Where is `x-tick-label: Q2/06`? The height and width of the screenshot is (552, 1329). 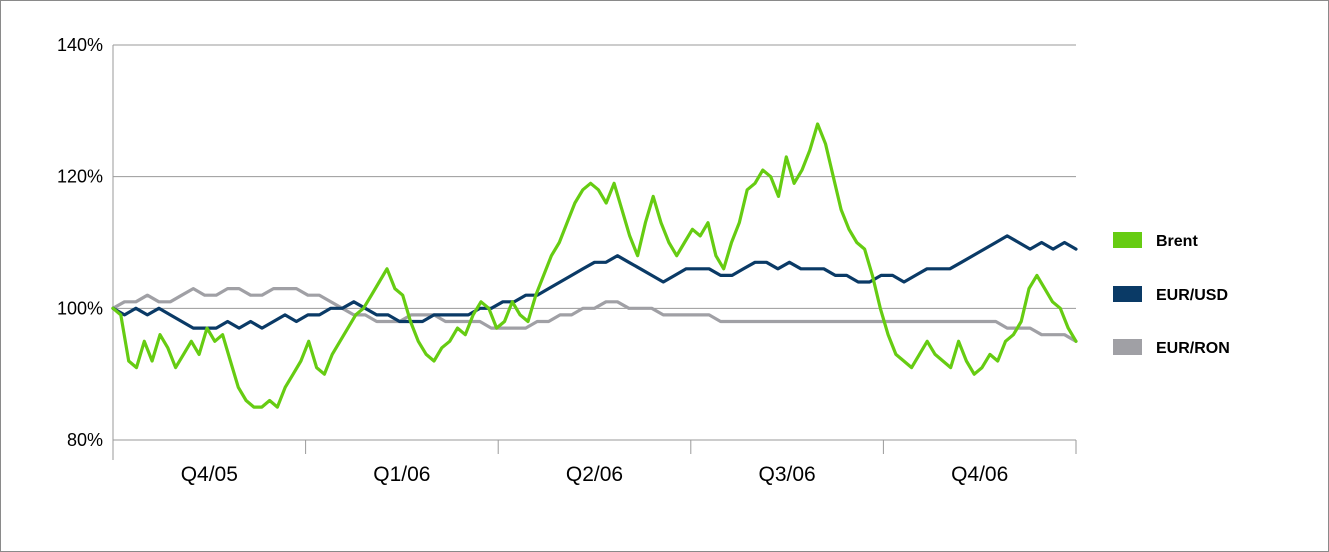 x-tick-label: Q2/06 is located at coordinates (594, 474).